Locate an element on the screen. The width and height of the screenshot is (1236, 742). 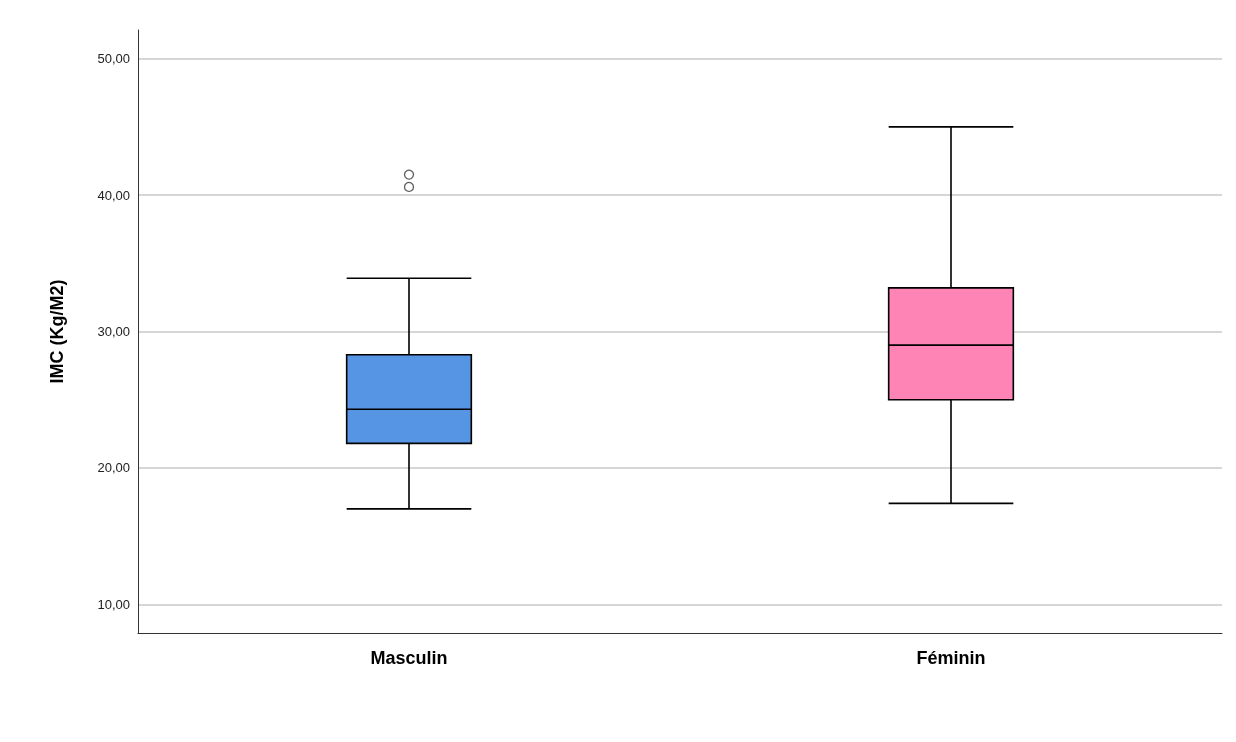
y-tick-label: 40,00 is located at coordinates (113, 195).